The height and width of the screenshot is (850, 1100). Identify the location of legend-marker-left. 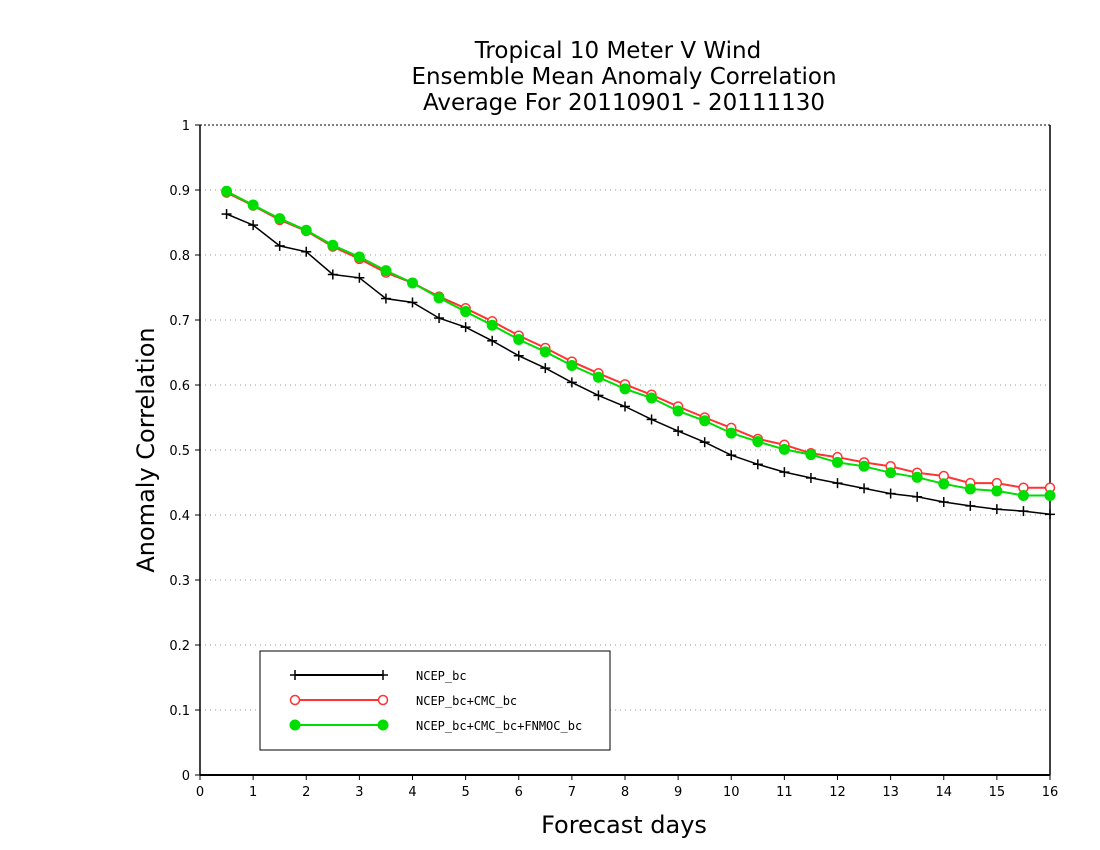
(295, 675).